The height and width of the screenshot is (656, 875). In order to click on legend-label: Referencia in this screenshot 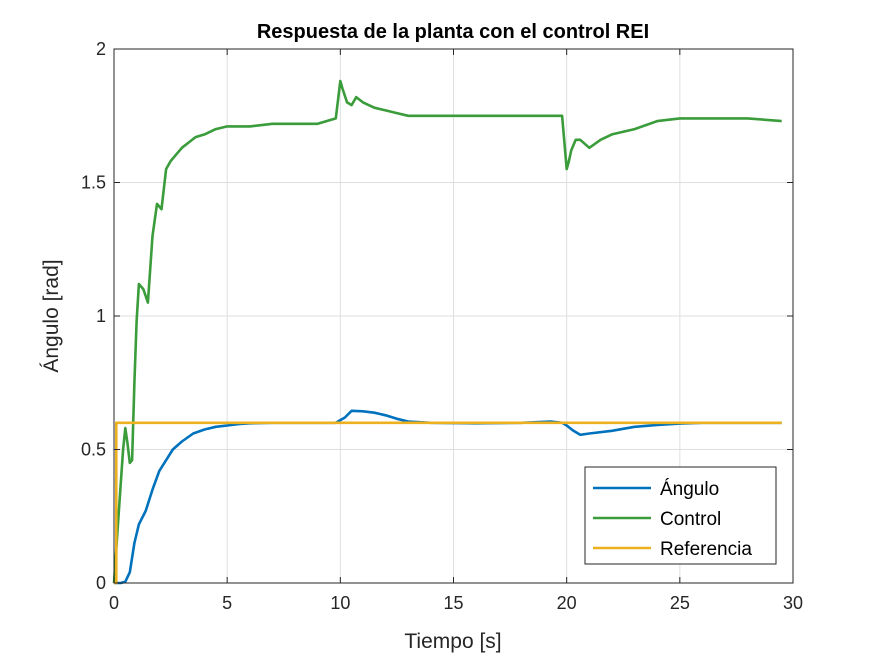, I will do `click(706, 549)`.